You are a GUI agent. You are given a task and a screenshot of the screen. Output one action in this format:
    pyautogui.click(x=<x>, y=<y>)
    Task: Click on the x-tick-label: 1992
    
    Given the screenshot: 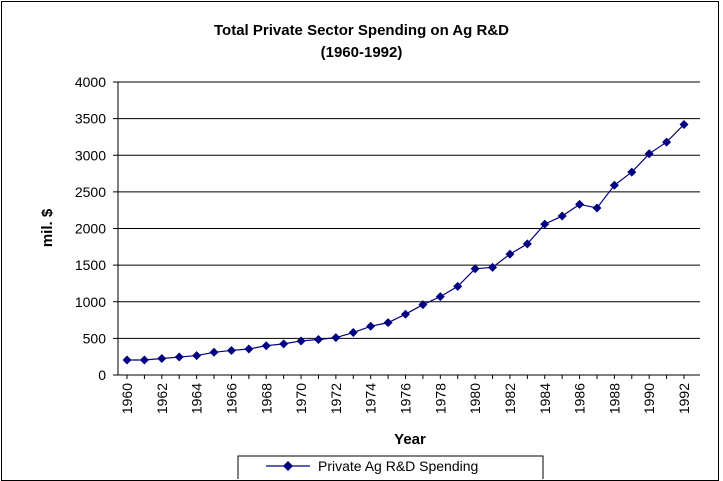 What is the action you would take?
    pyautogui.click(x=684, y=398)
    